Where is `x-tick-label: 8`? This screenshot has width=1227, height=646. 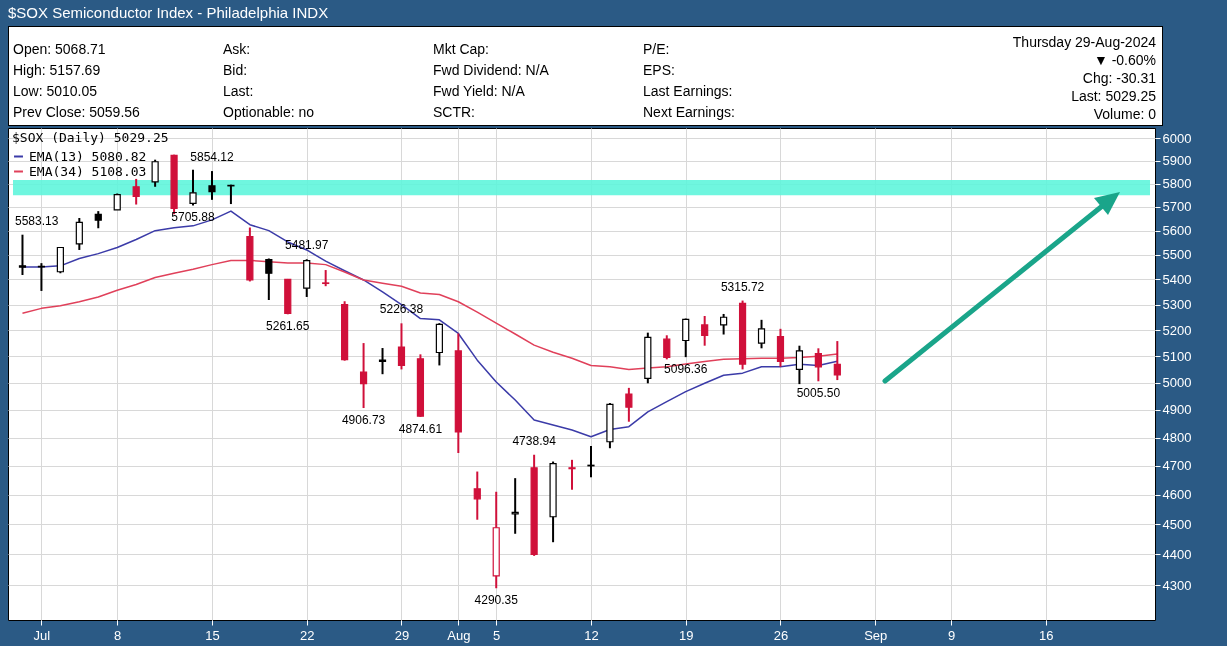 x-tick-label: 8 is located at coordinates (118, 635).